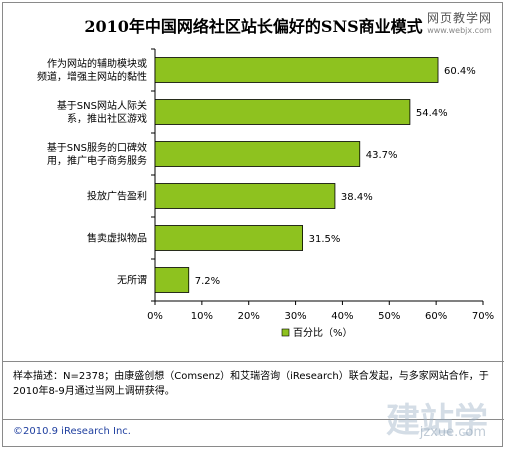  I want to click on bottom-watermark-brand: 建站学, so click(437, 421).